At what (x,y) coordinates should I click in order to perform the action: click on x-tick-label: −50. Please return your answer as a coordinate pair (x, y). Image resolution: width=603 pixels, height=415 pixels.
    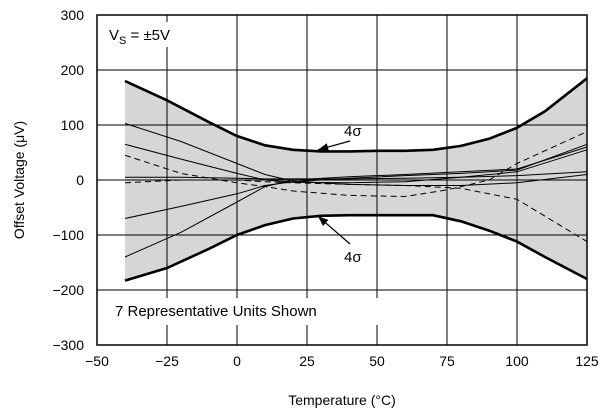
    Looking at the image, I should click on (97, 361).